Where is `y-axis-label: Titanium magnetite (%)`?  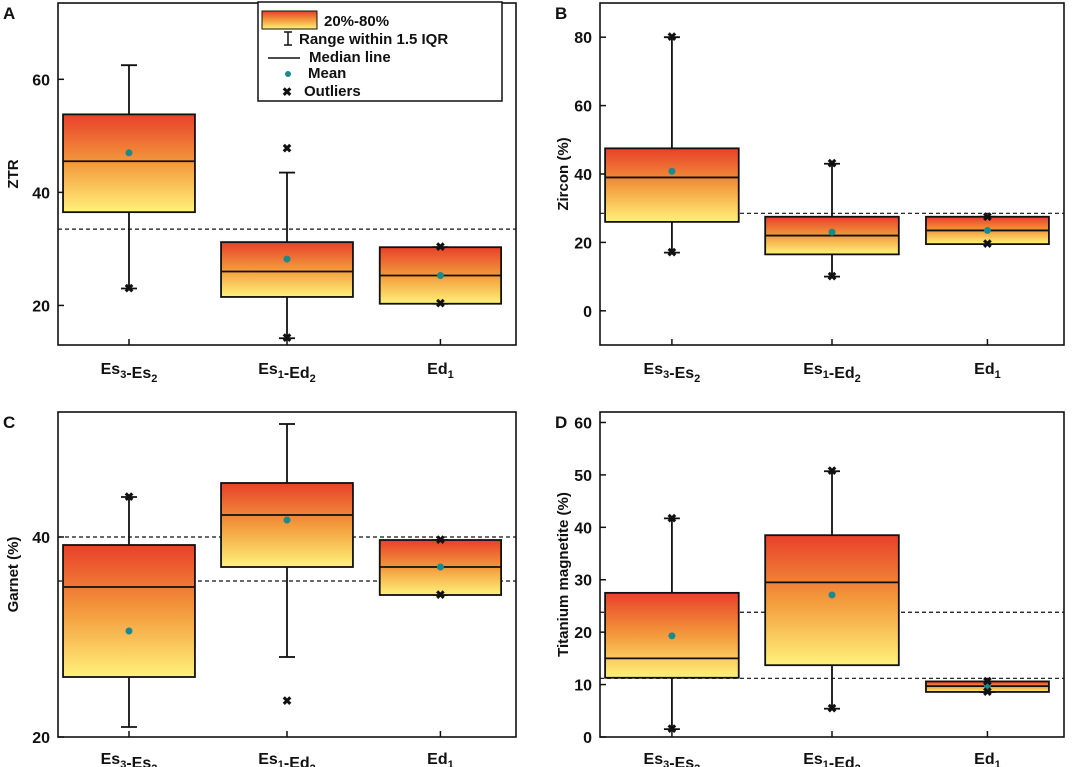
y-axis-label: Titanium magnetite (%) is located at coordinates (563, 574).